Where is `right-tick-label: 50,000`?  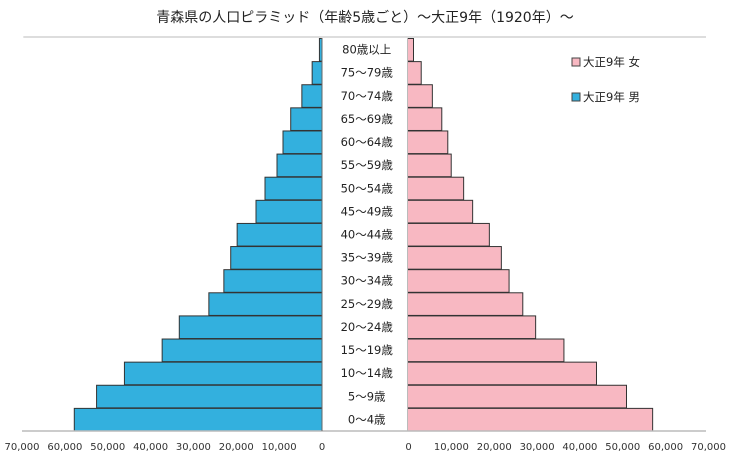 right-tick-label: 50,000 is located at coordinates (622, 447).